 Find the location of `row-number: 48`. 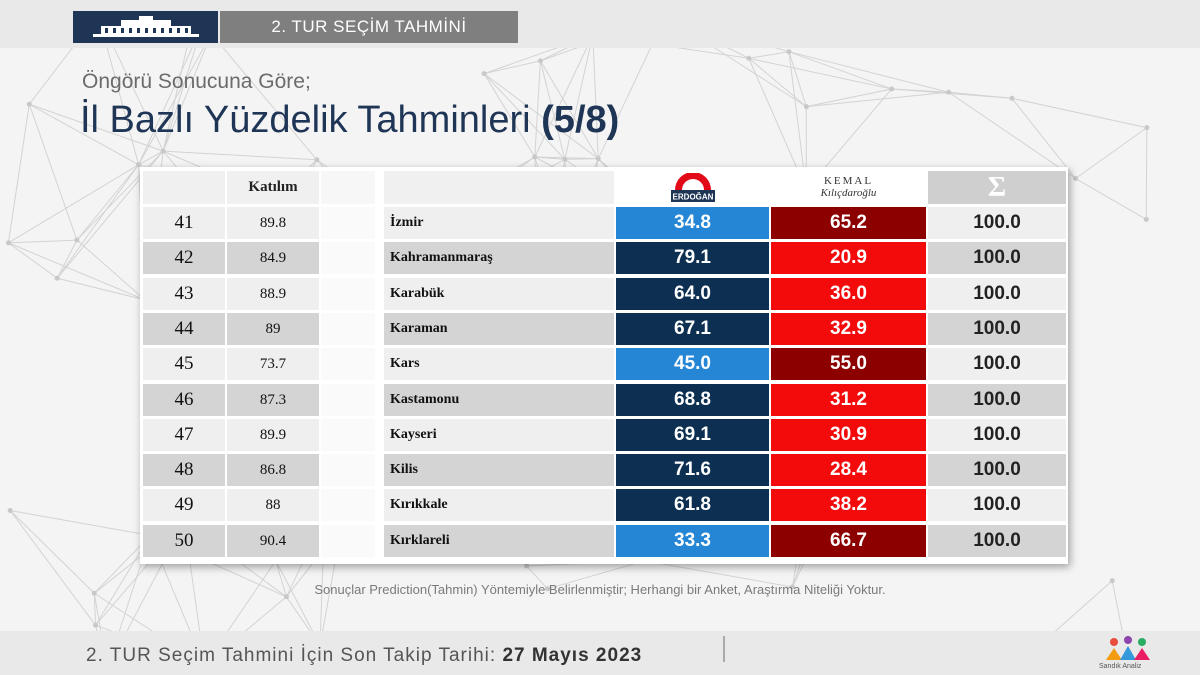

row-number: 48 is located at coordinates (184, 470).